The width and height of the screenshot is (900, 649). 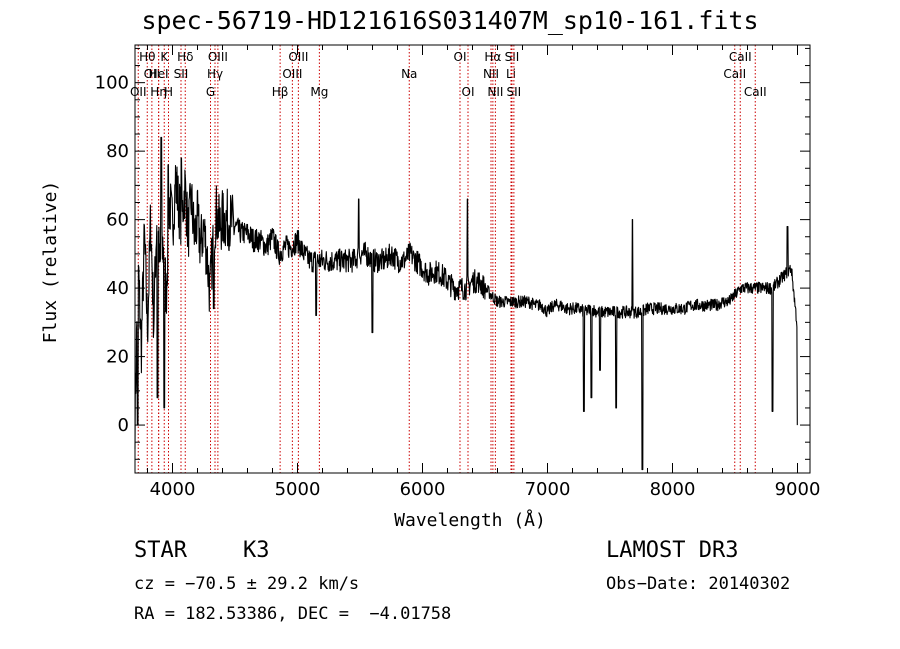 What do you see at coordinates (698, 584) in the screenshot?
I see `observation-date: Obs−Date: 20140302` at bounding box center [698, 584].